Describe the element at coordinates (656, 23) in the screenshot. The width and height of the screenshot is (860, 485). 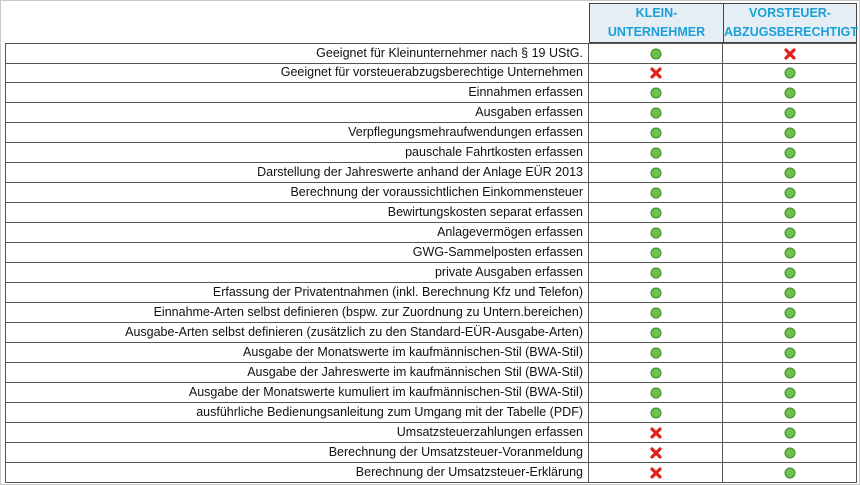
I see `column-header: KLEIN- UNTERNEHMER` at that location.